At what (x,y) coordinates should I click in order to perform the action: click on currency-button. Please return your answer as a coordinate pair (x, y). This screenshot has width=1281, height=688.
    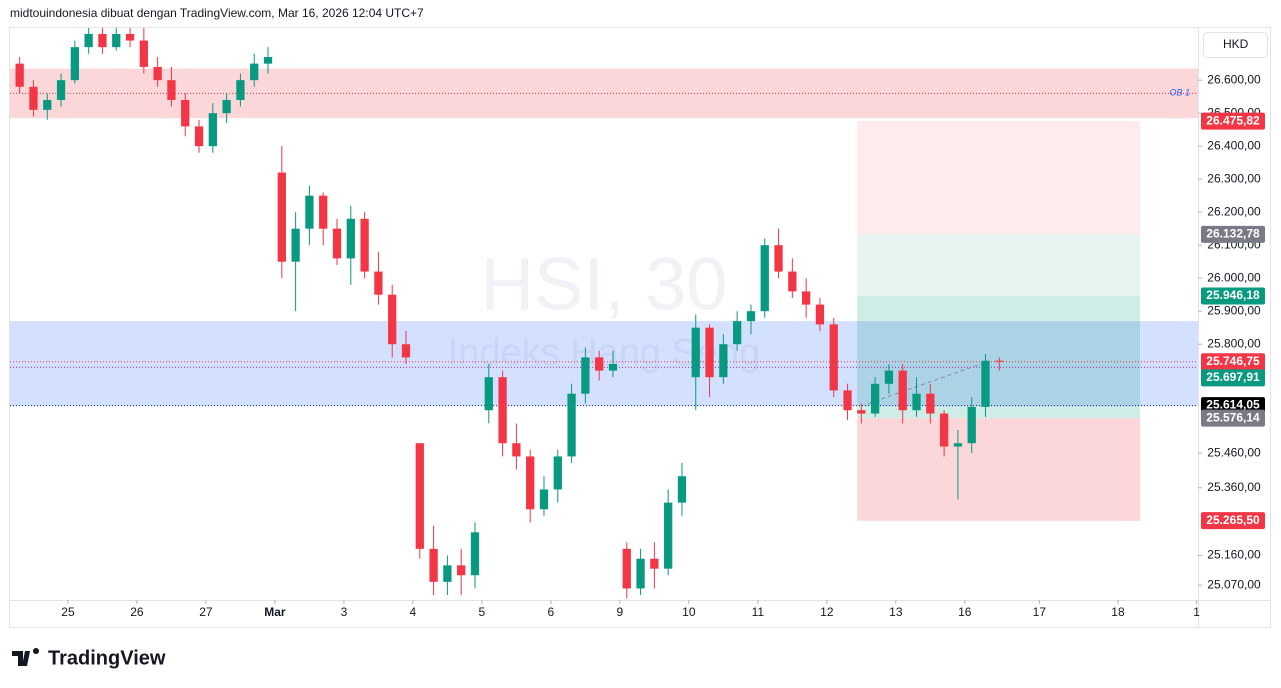
    Looking at the image, I should click on (1235, 45).